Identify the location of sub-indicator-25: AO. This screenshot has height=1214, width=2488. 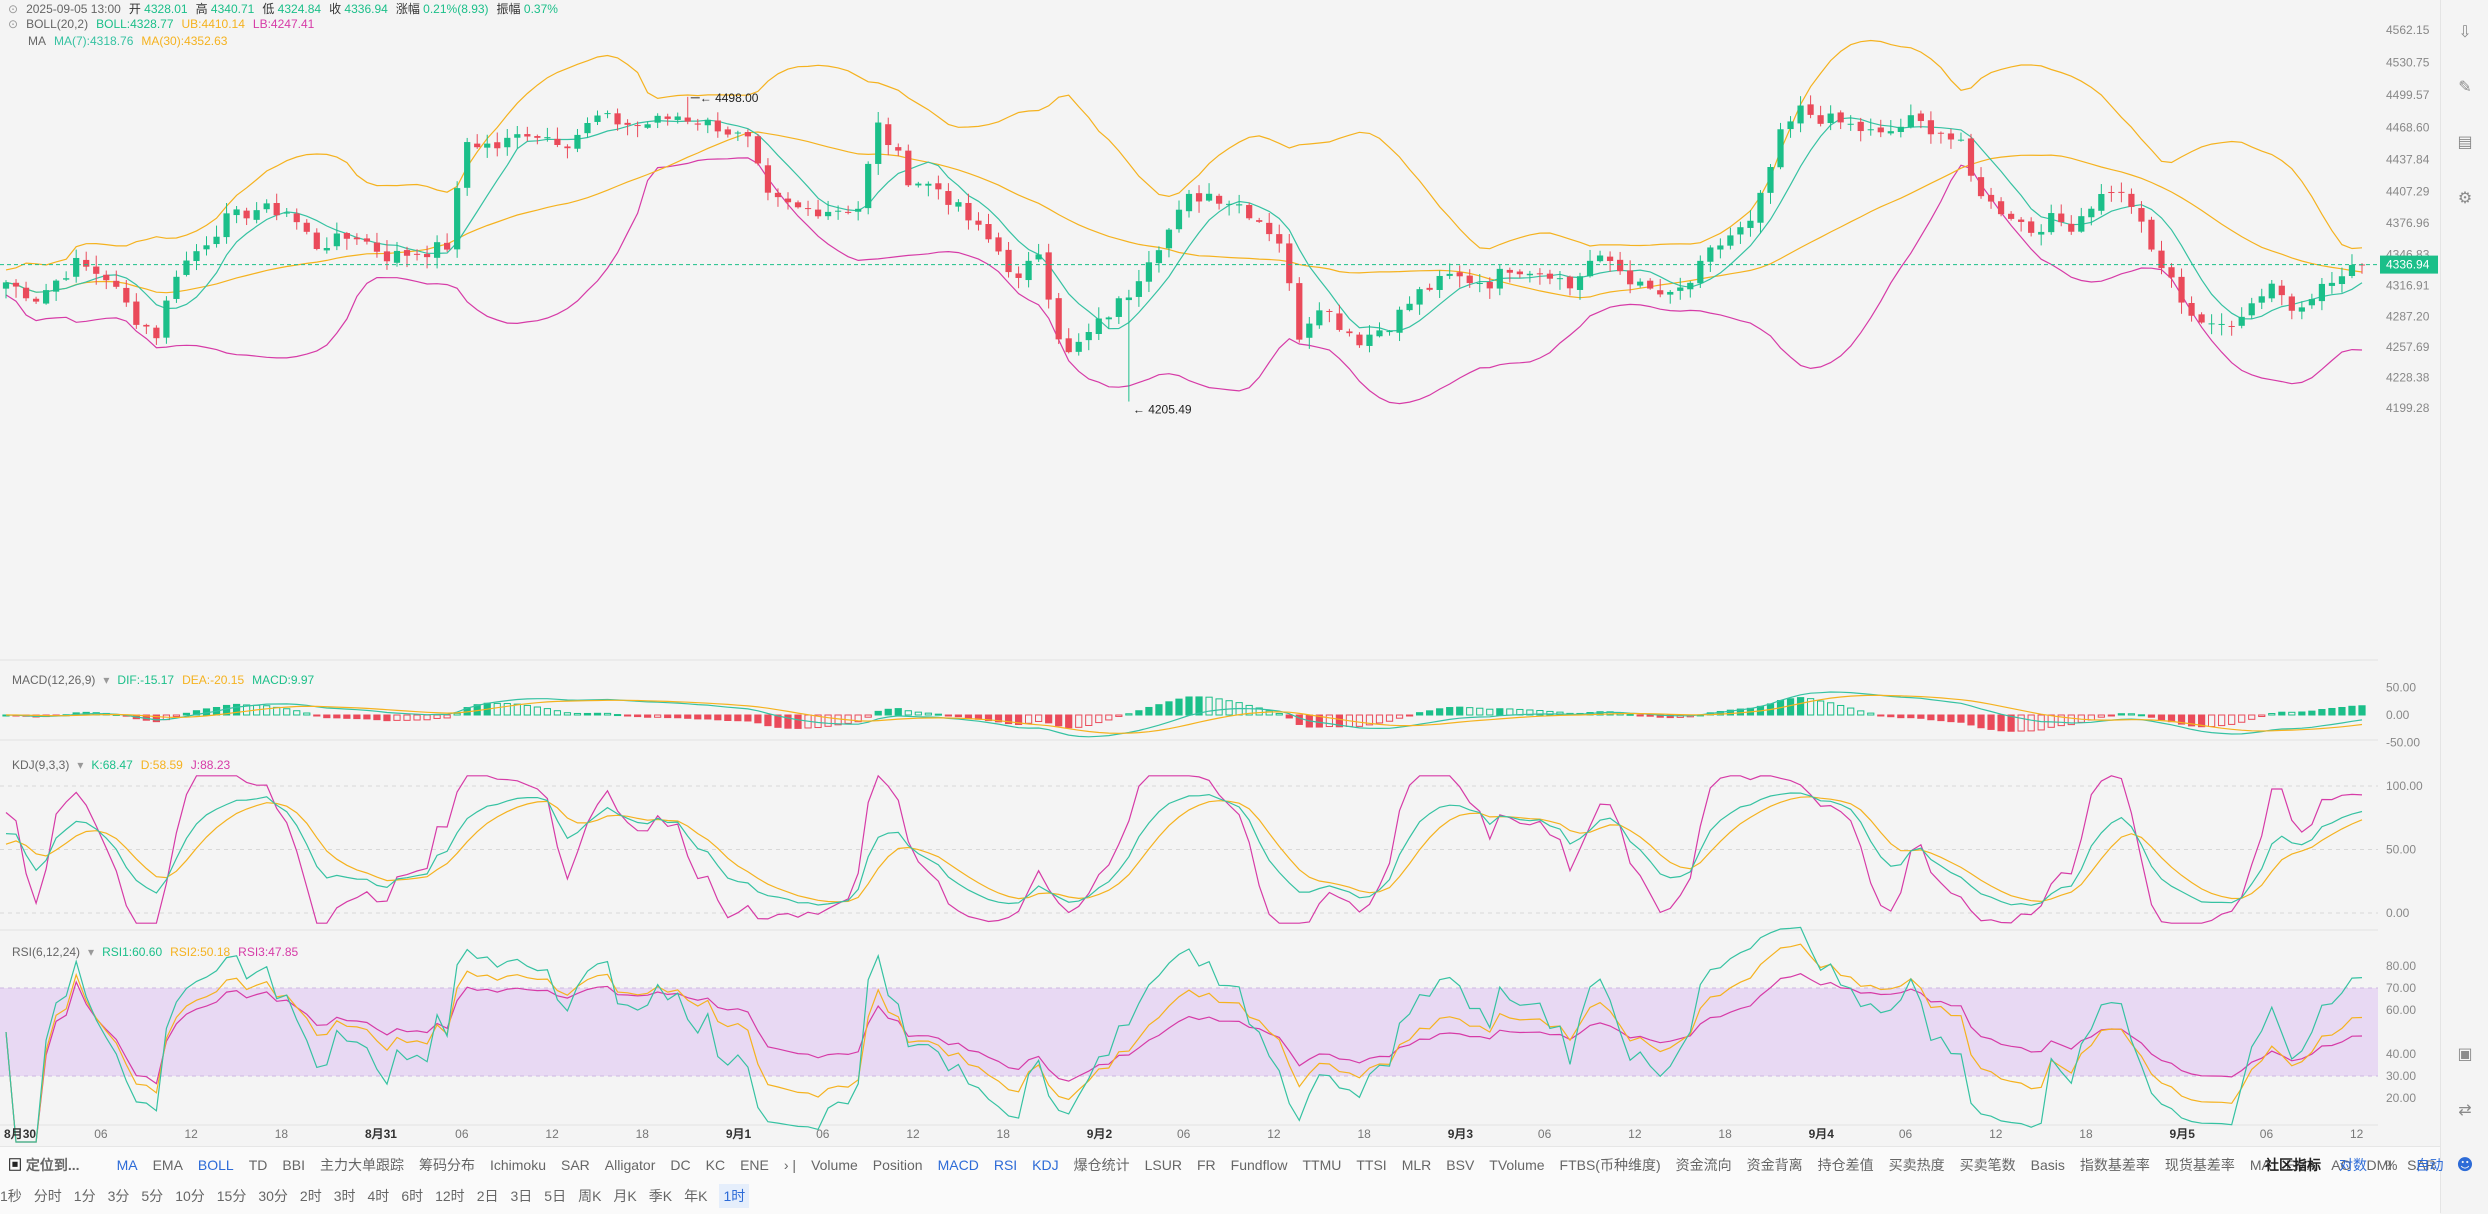
(2341, 1165).